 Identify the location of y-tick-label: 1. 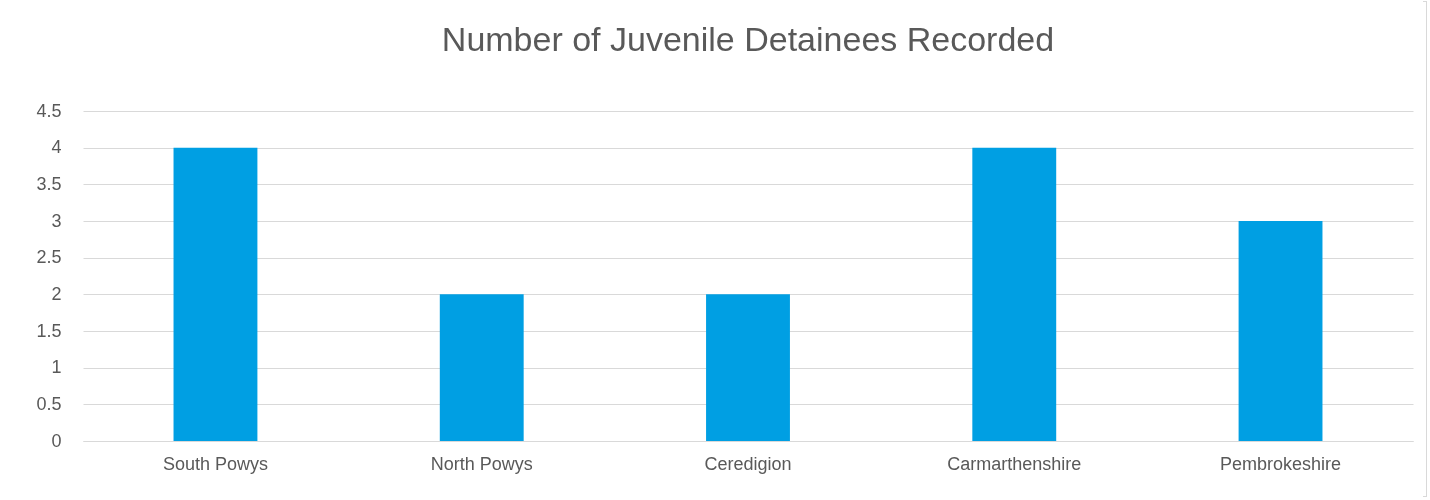
(56, 367).